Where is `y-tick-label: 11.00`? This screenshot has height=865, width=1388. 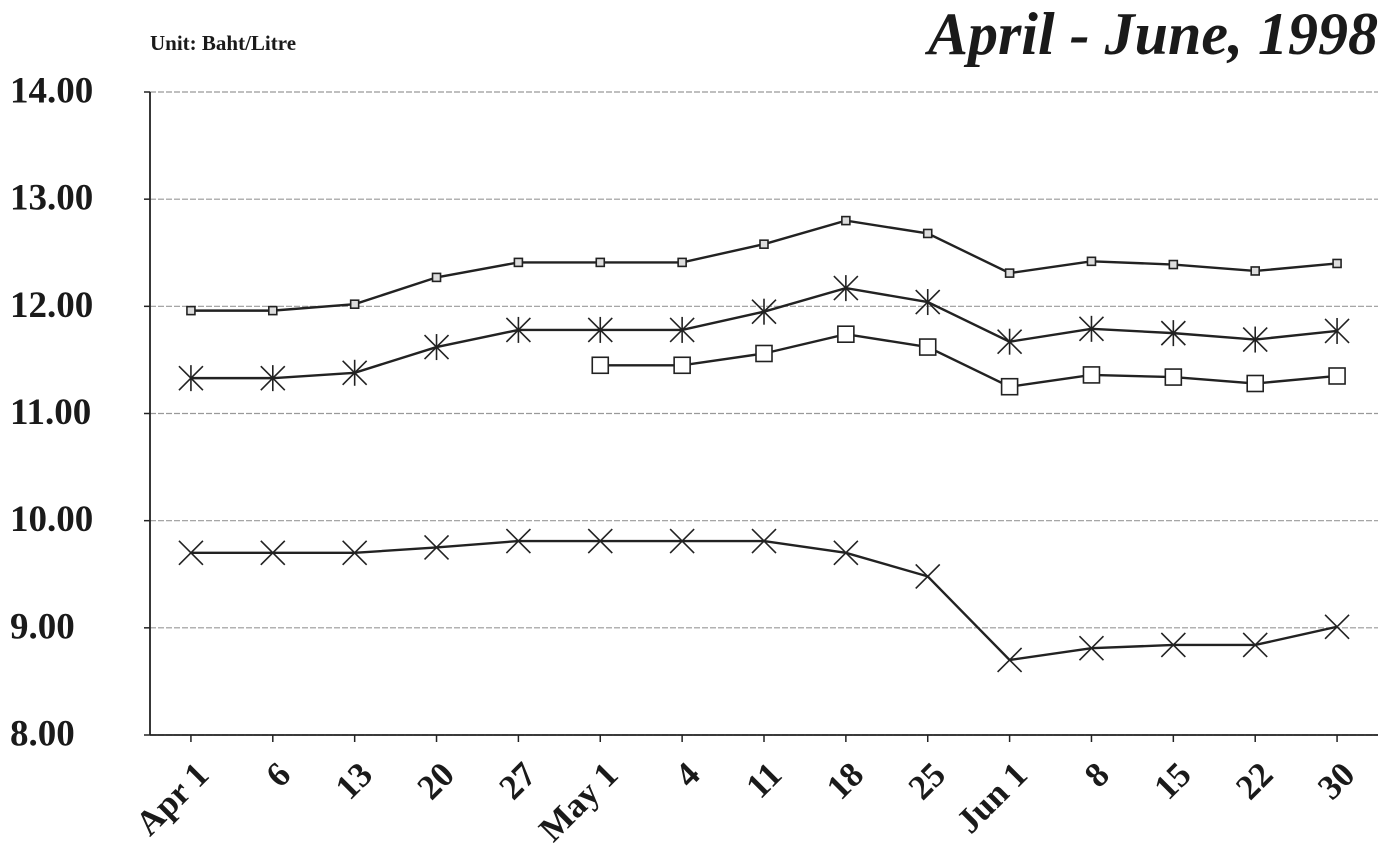 y-tick-label: 11.00 is located at coordinates (50, 412).